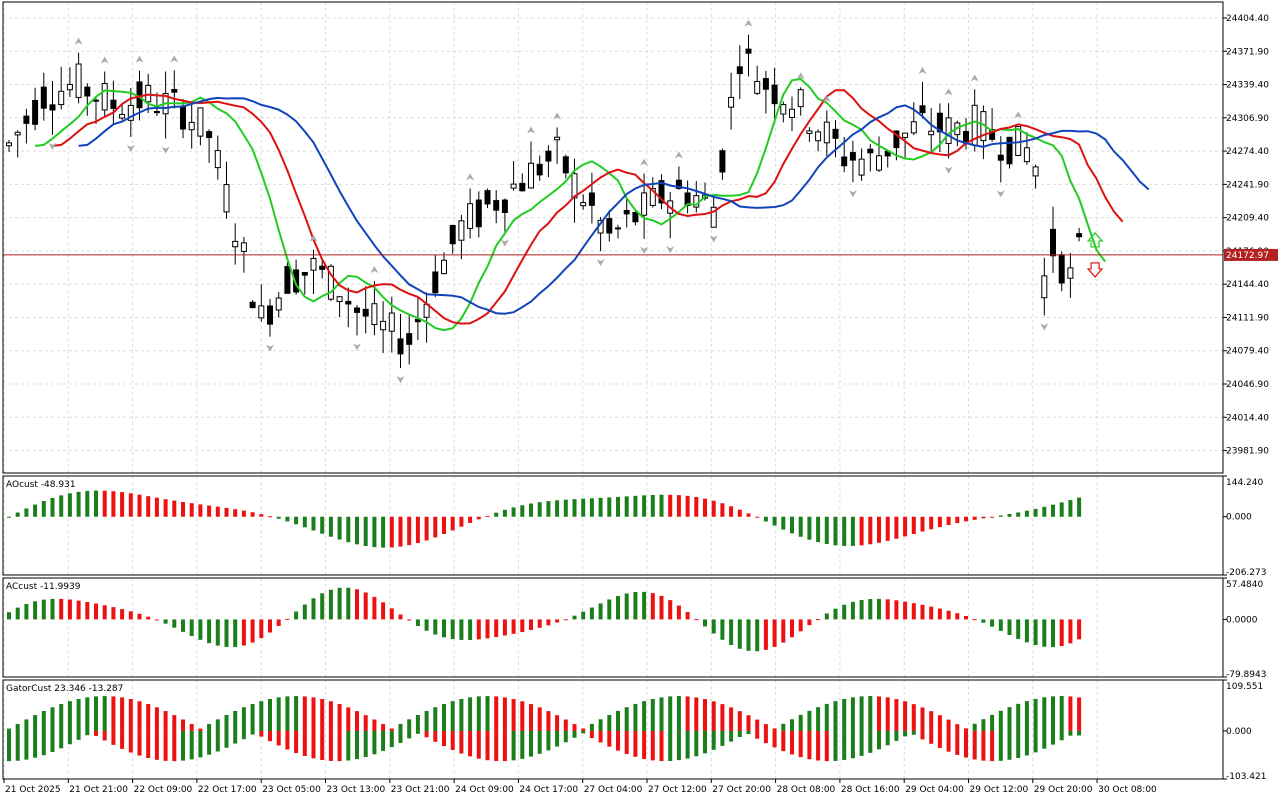  What do you see at coordinates (544, 514) in the screenshot?
I see `ao-panel: AOcust -48.931` at bounding box center [544, 514].